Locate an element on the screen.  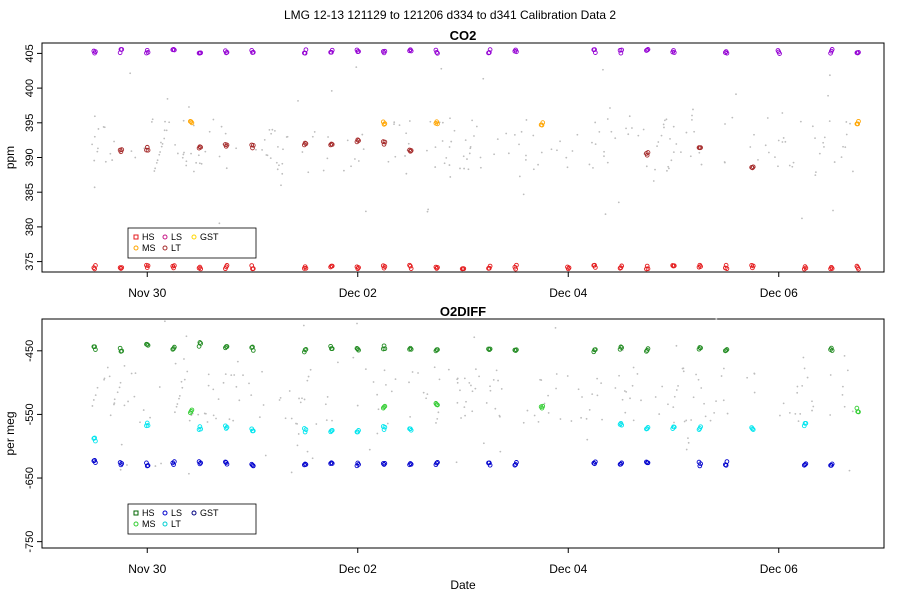
series-HS is located at coordinates (476, 267).